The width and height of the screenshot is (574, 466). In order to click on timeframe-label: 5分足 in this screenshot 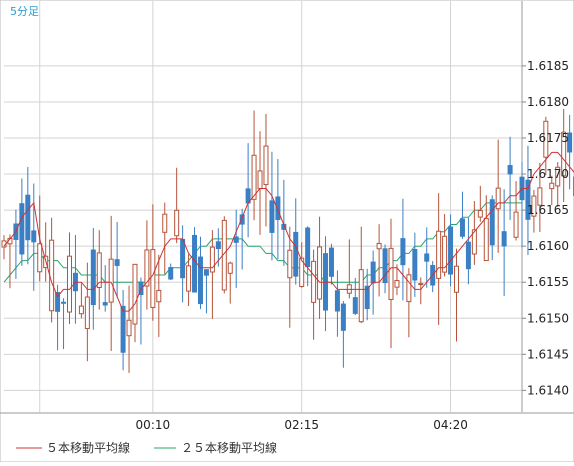, I will do `click(24, 11)`.